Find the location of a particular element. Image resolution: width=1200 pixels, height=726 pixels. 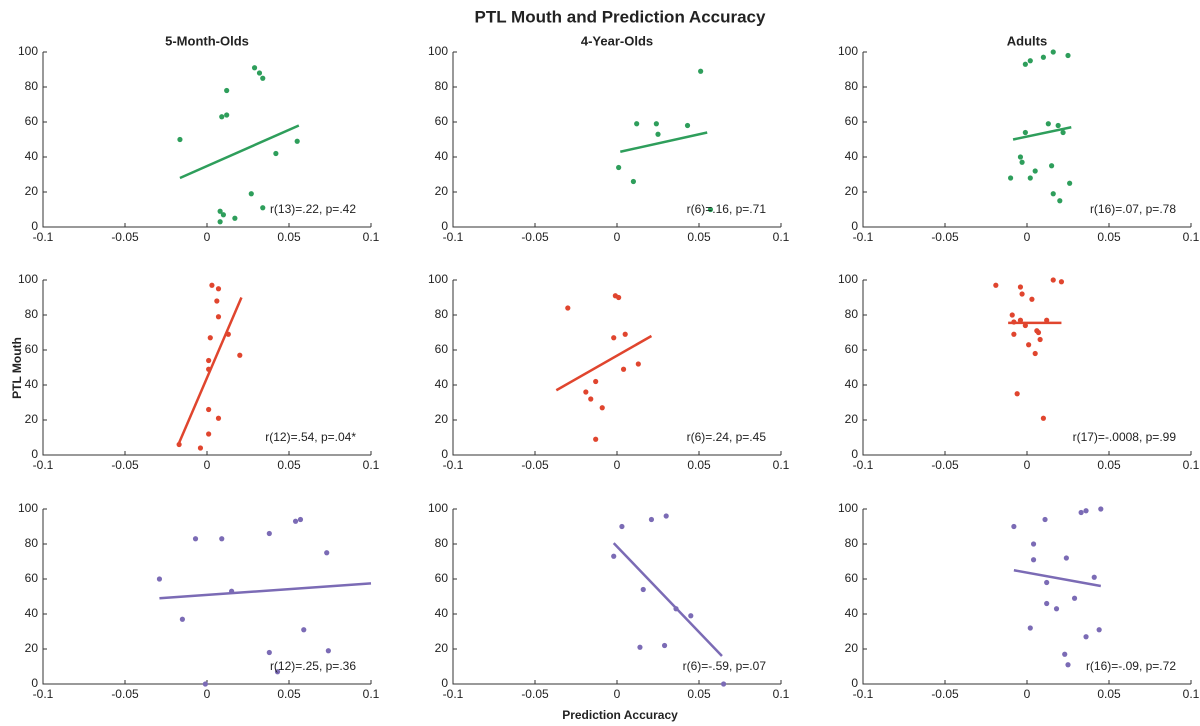

axis-line is located at coordinates (206, 140).